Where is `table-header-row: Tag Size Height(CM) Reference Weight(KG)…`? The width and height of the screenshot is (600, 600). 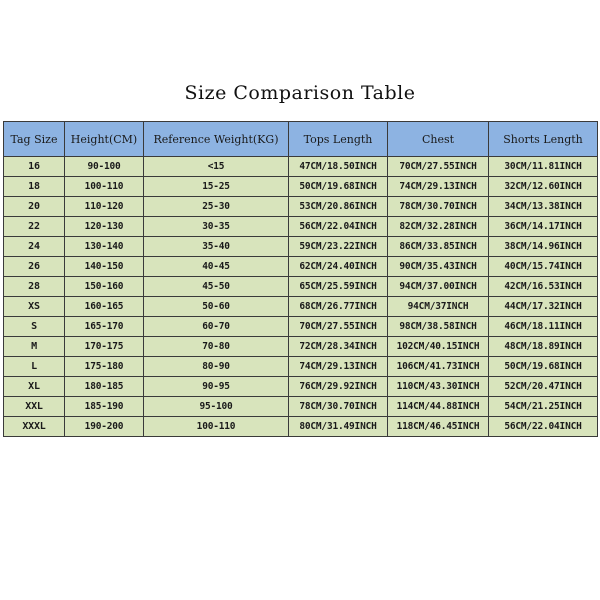 table-header-row: Tag Size Height(CM) Reference Weight(KG)… is located at coordinates (300, 139).